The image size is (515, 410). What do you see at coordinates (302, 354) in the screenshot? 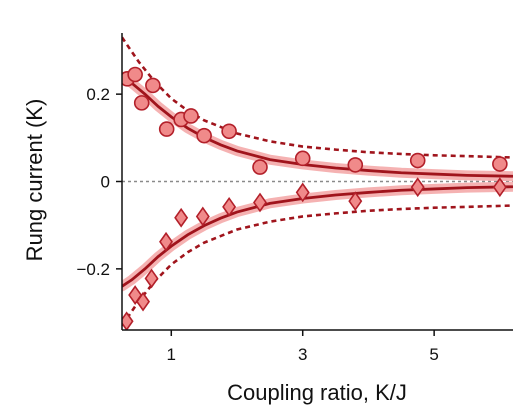
I see `x-tick-label-3: 3` at bounding box center [302, 354].